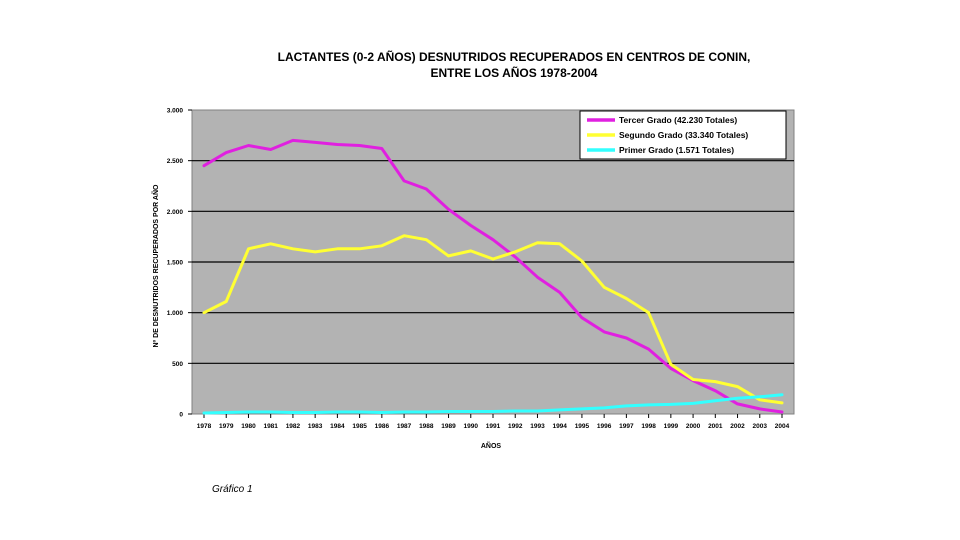 The width and height of the screenshot is (960, 540). I want to click on x-tick-label: 1978, so click(204, 426).